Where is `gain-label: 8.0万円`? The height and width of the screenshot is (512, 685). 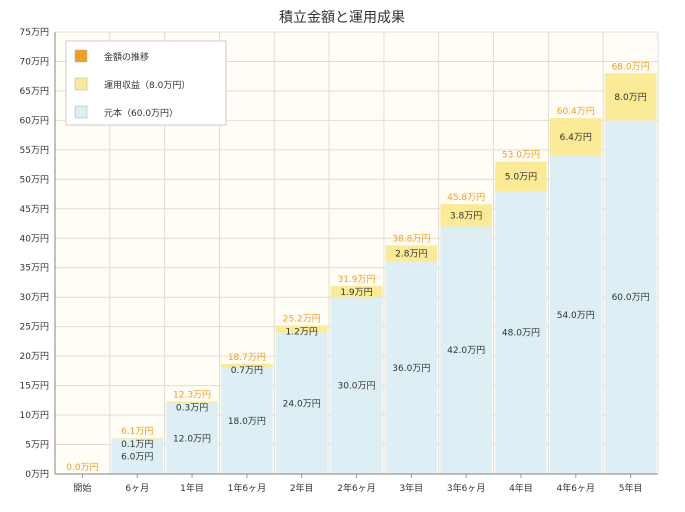
gain-label: 8.0万円 is located at coordinates (630, 97).